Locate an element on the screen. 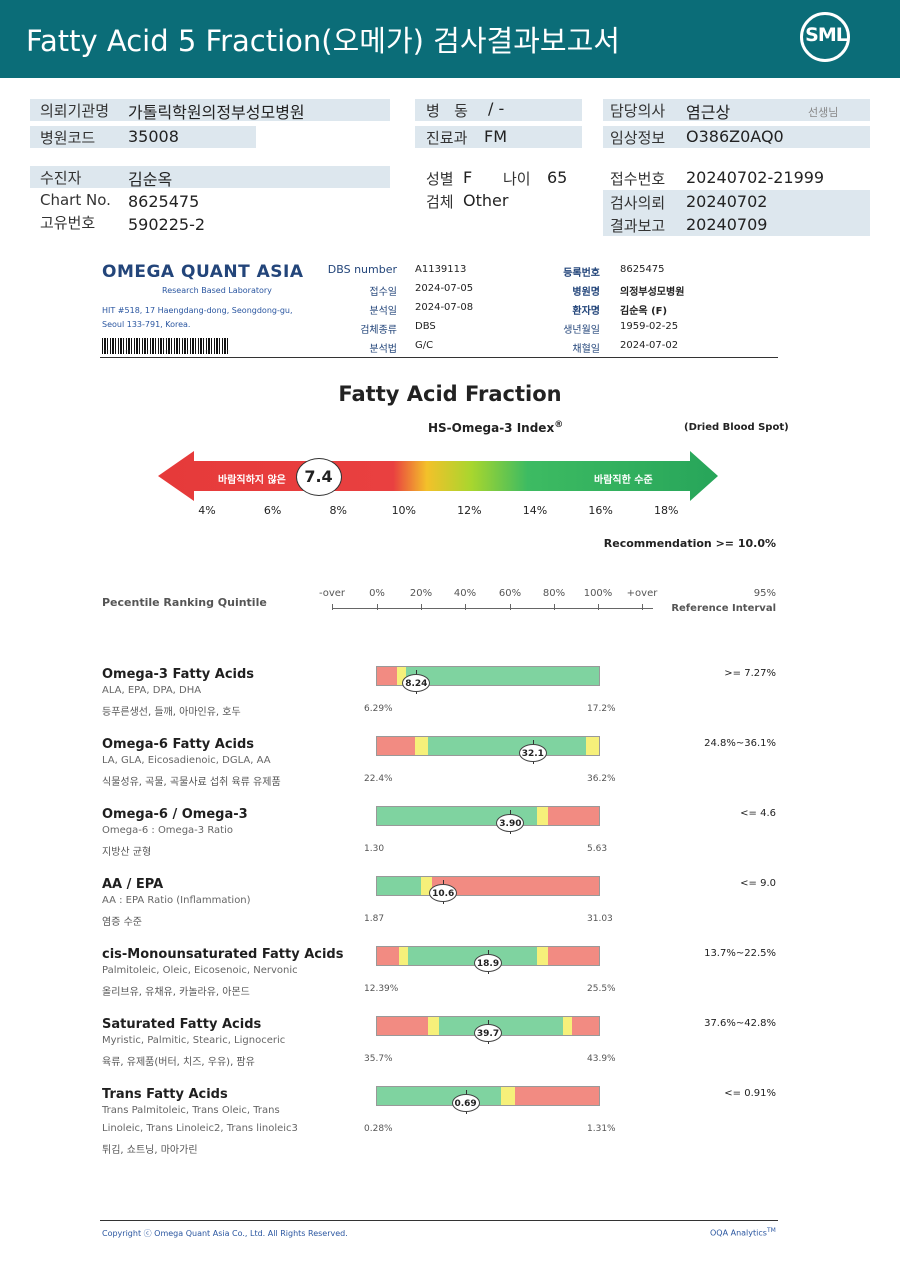 This screenshot has width=900, height=1271. item-max: 17.2% is located at coordinates (601, 709).